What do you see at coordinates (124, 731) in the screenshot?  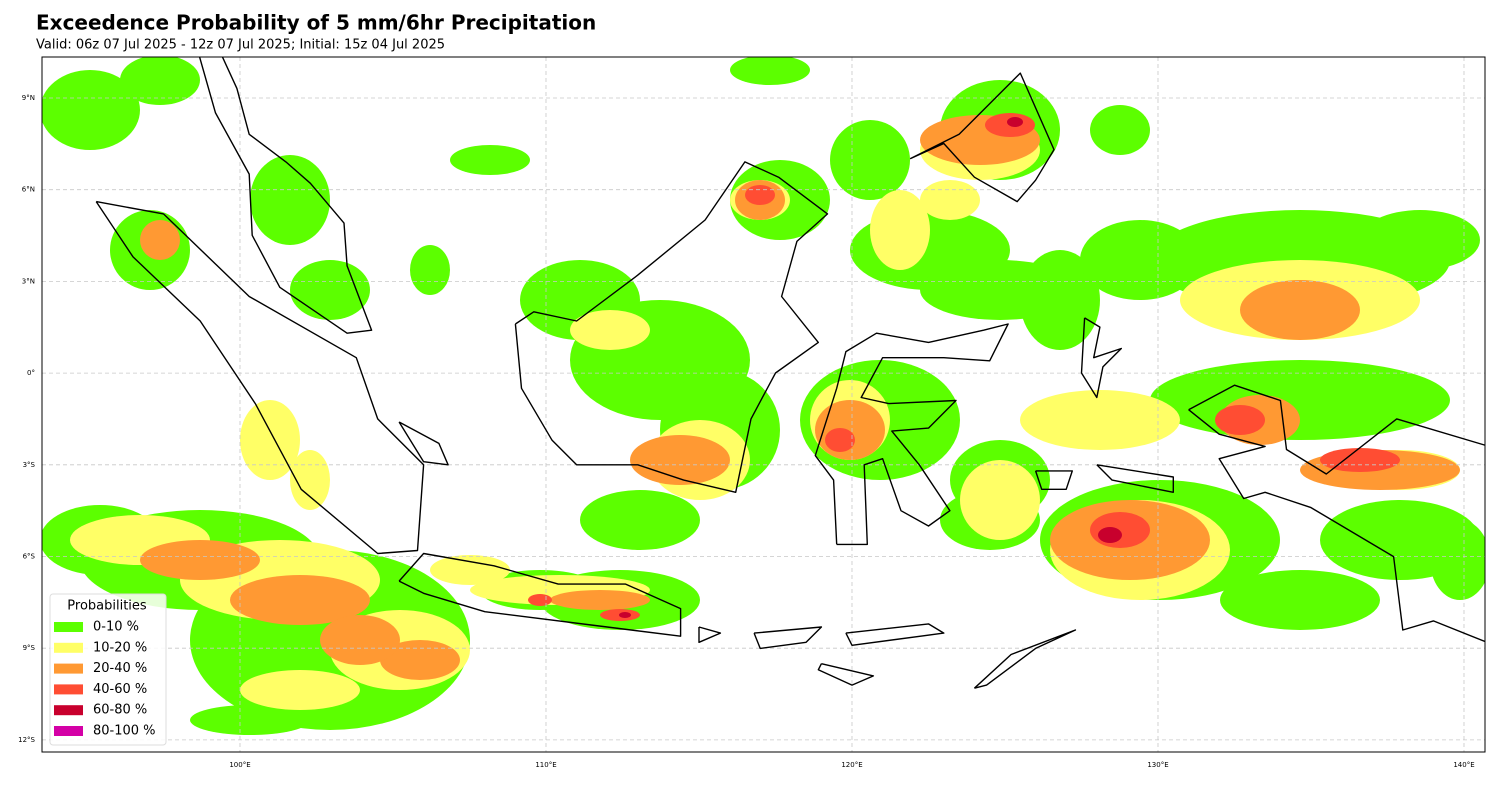 I see `legend-label: 80-100 %` at bounding box center [124, 731].